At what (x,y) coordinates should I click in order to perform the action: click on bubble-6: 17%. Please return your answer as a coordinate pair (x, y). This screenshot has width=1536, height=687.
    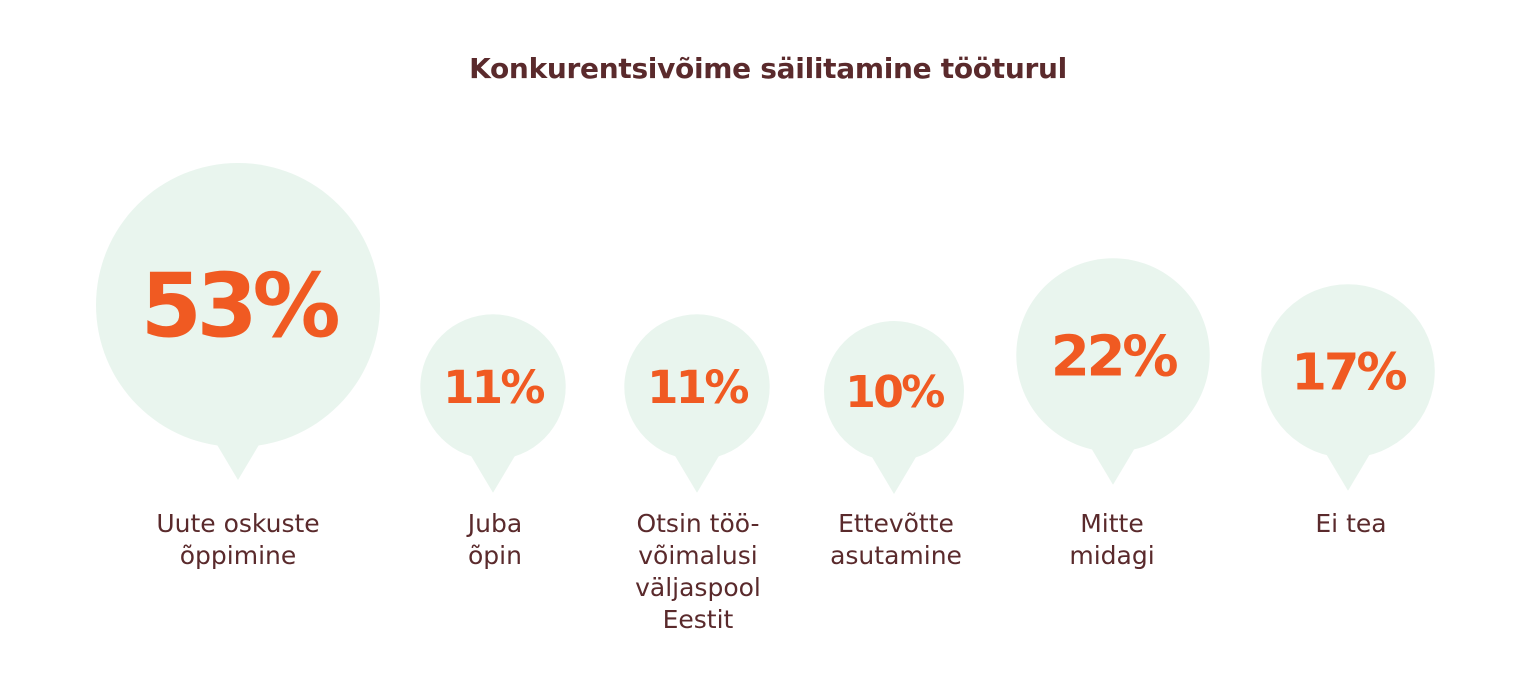
    Looking at the image, I should click on (1348, 387).